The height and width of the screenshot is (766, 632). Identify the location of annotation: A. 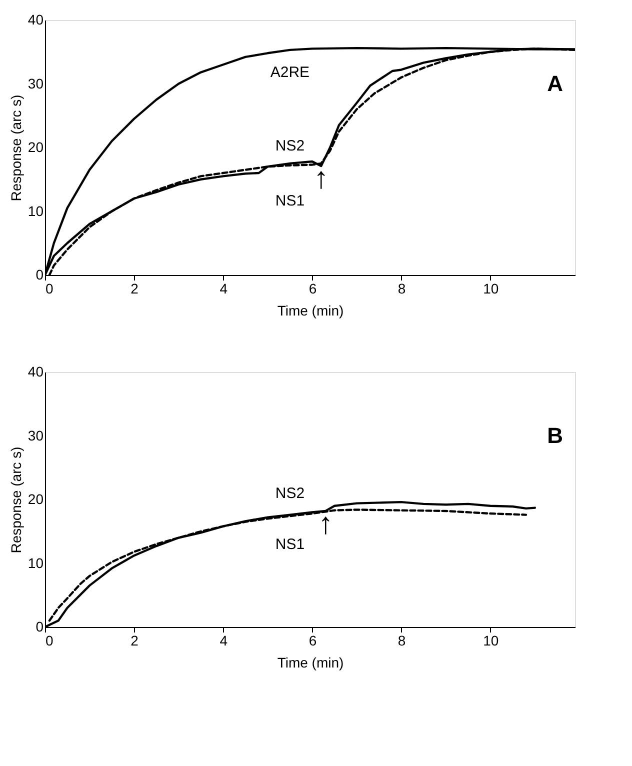
(555, 83).